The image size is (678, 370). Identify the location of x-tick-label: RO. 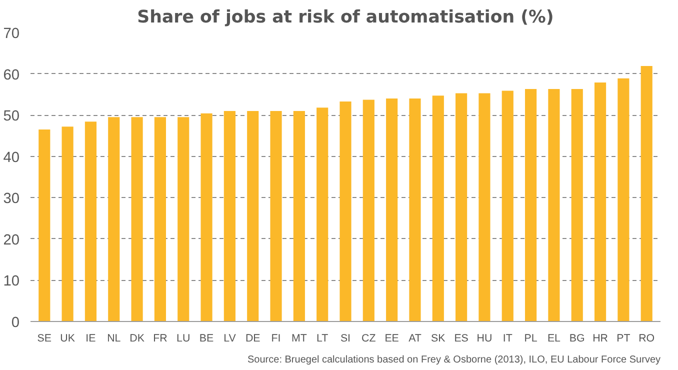
(646, 338).